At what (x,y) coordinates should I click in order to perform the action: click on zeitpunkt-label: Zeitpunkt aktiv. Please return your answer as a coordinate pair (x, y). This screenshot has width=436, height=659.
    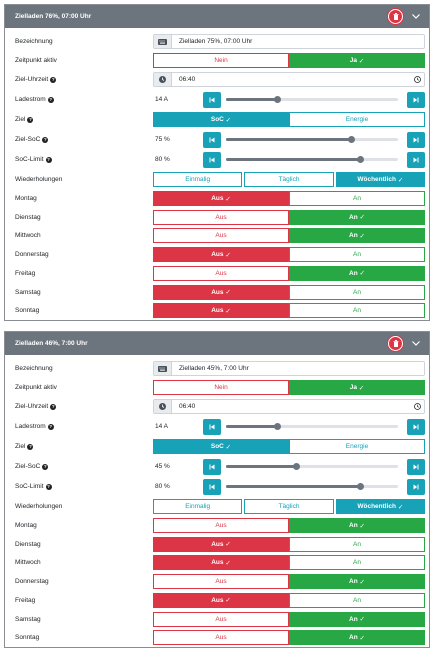
    Looking at the image, I should click on (36, 387).